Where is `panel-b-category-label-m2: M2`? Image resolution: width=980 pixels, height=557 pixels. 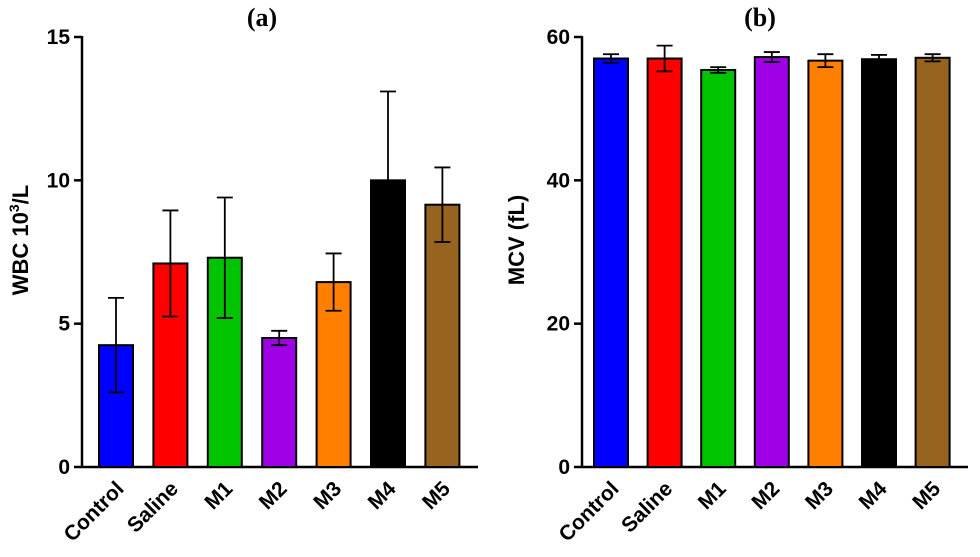
panel-b-category-label-m2: M2 is located at coordinates (765, 495).